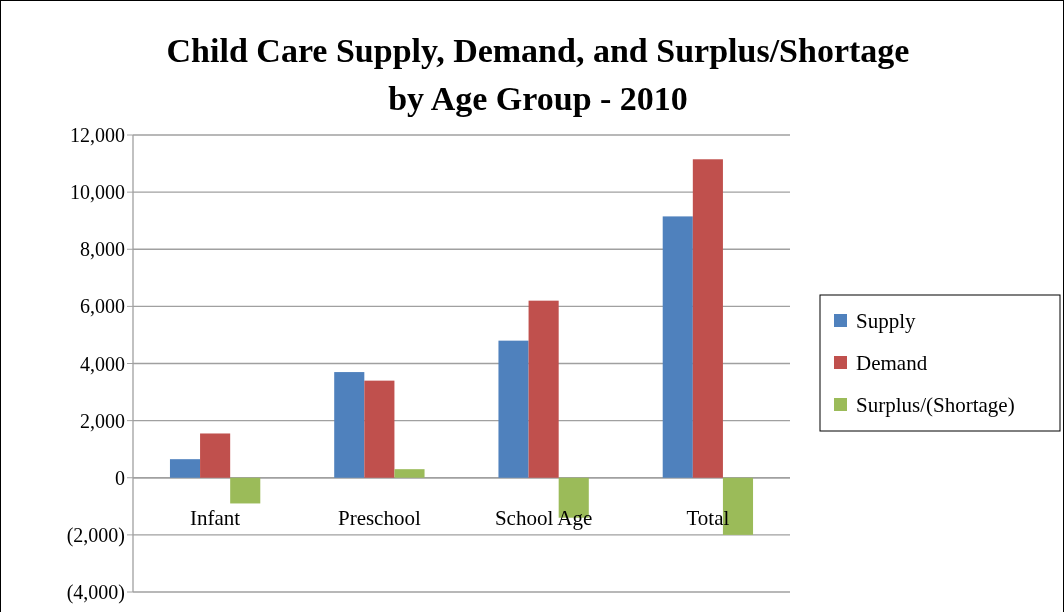 This screenshot has width=1064, height=612. Describe the element at coordinates (102, 363) in the screenshot. I see `y-tick-label: 4,000` at that location.